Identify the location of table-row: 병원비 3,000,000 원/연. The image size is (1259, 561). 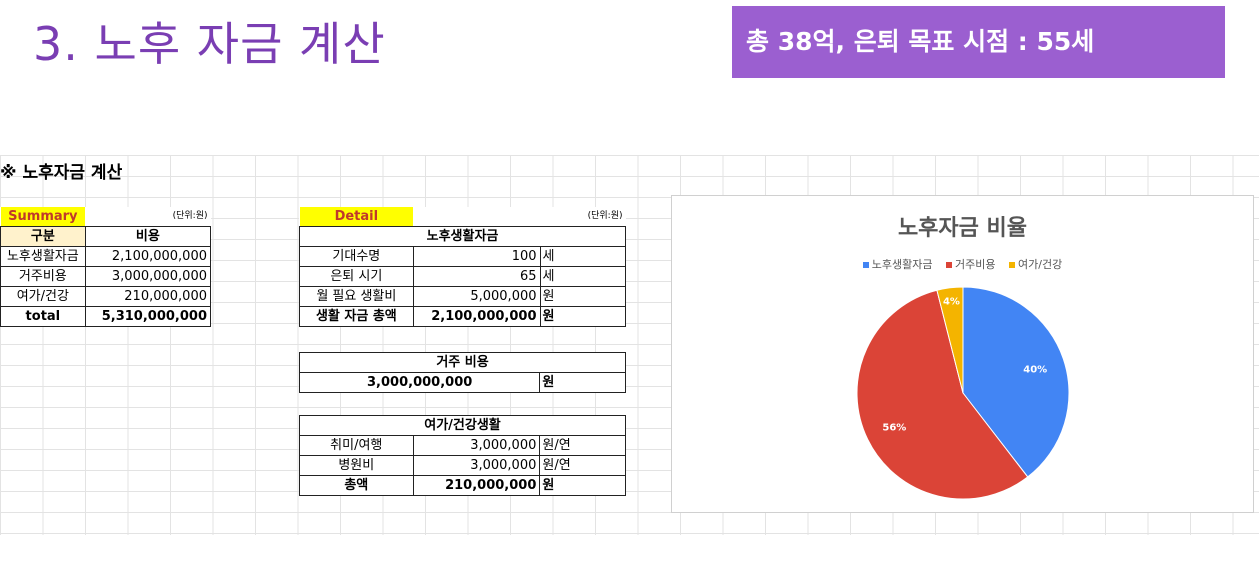
(462, 465).